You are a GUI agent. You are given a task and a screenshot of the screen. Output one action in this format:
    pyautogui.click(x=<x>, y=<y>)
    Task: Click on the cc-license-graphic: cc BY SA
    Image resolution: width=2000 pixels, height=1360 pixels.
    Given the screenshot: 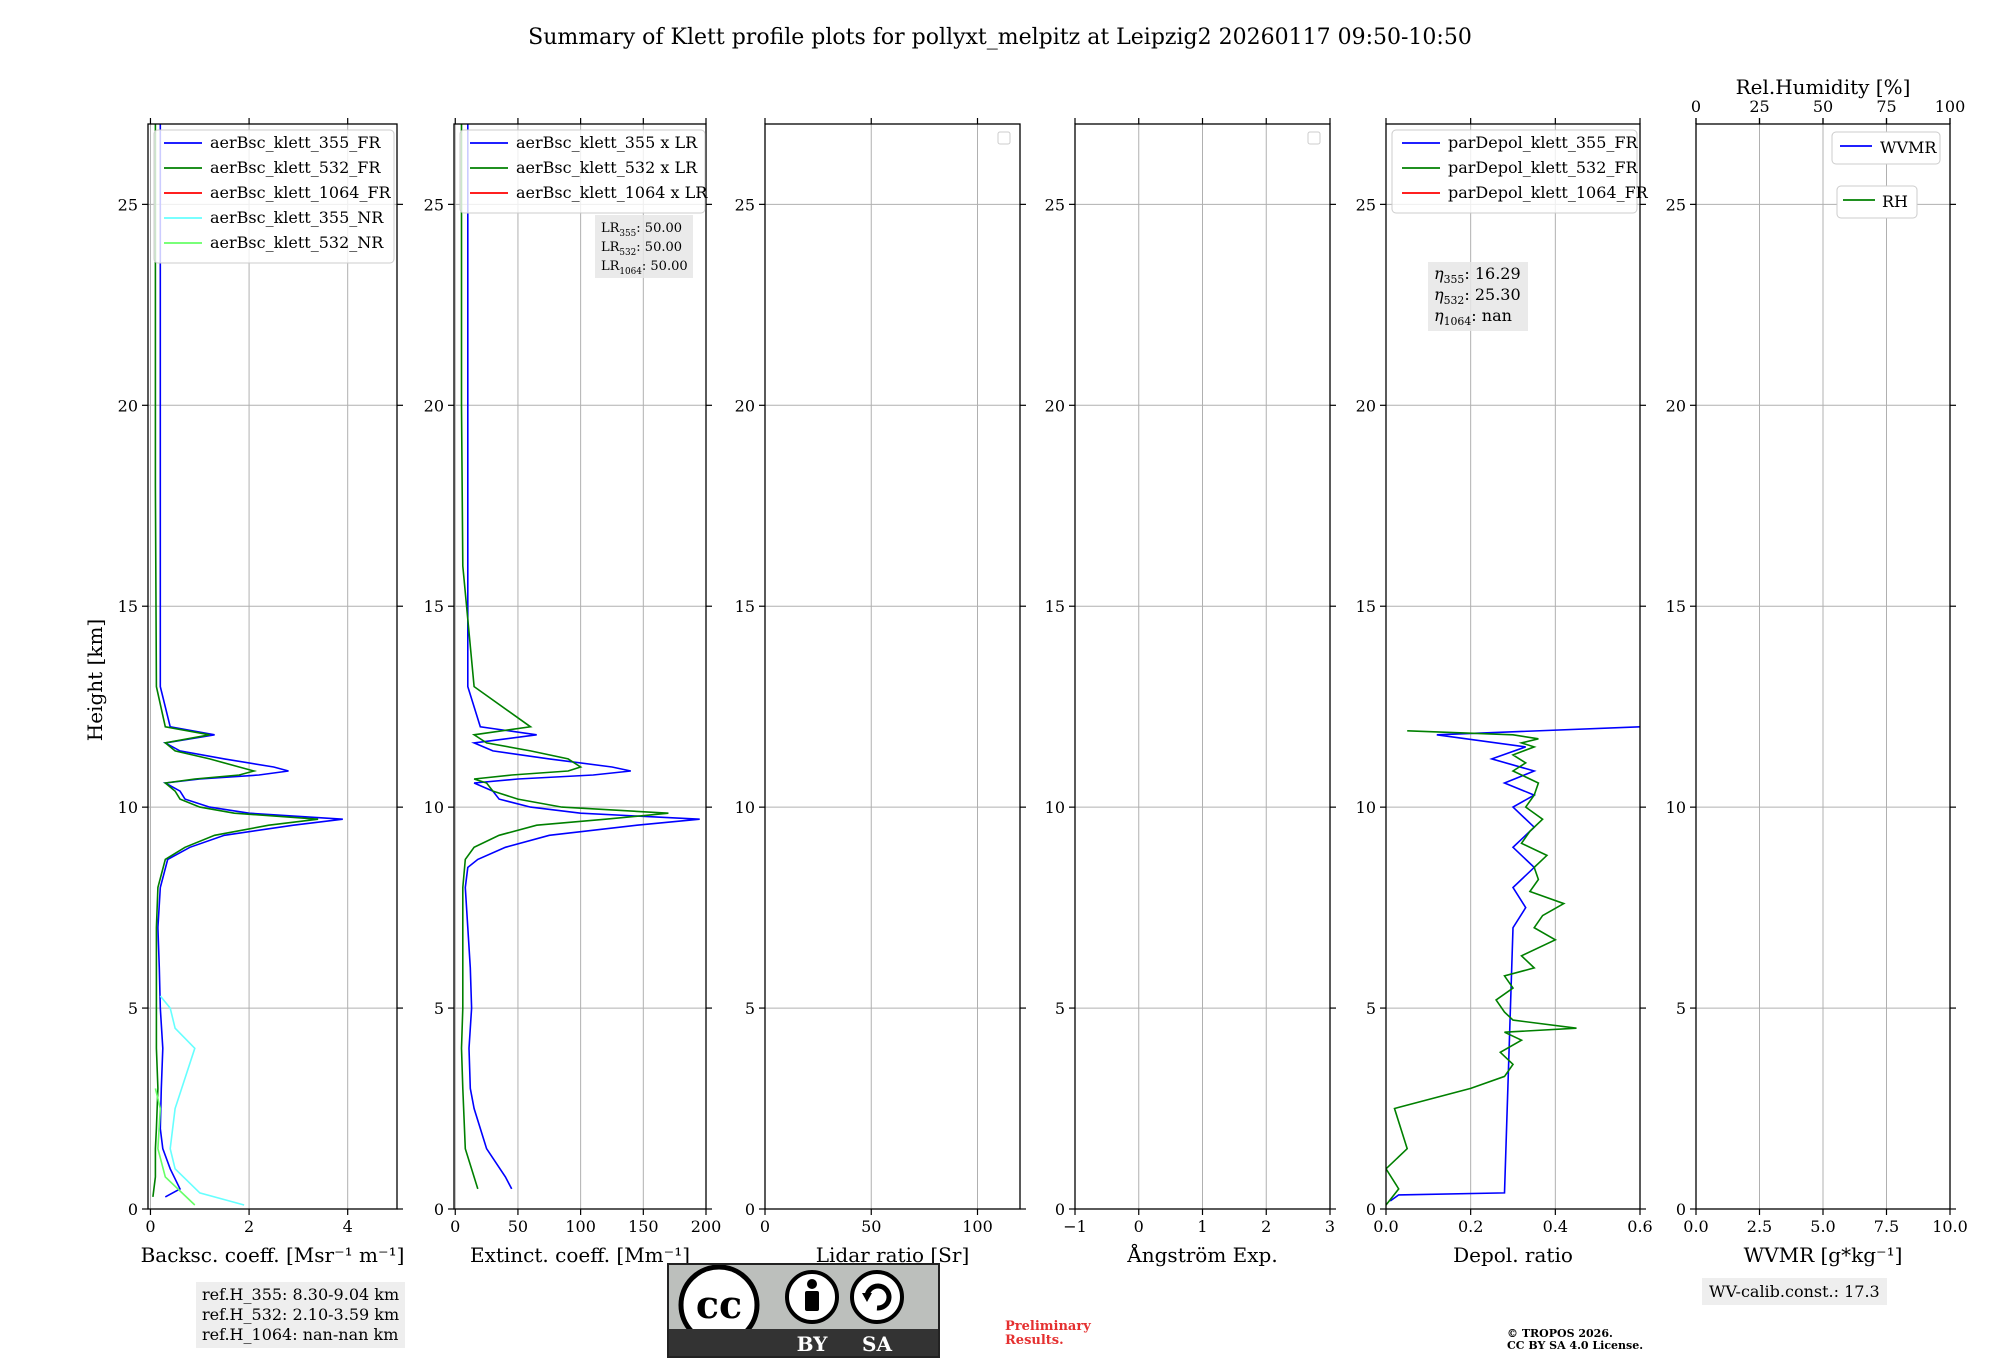 What is the action you would take?
    pyautogui.click(x=803, y=1310)
    